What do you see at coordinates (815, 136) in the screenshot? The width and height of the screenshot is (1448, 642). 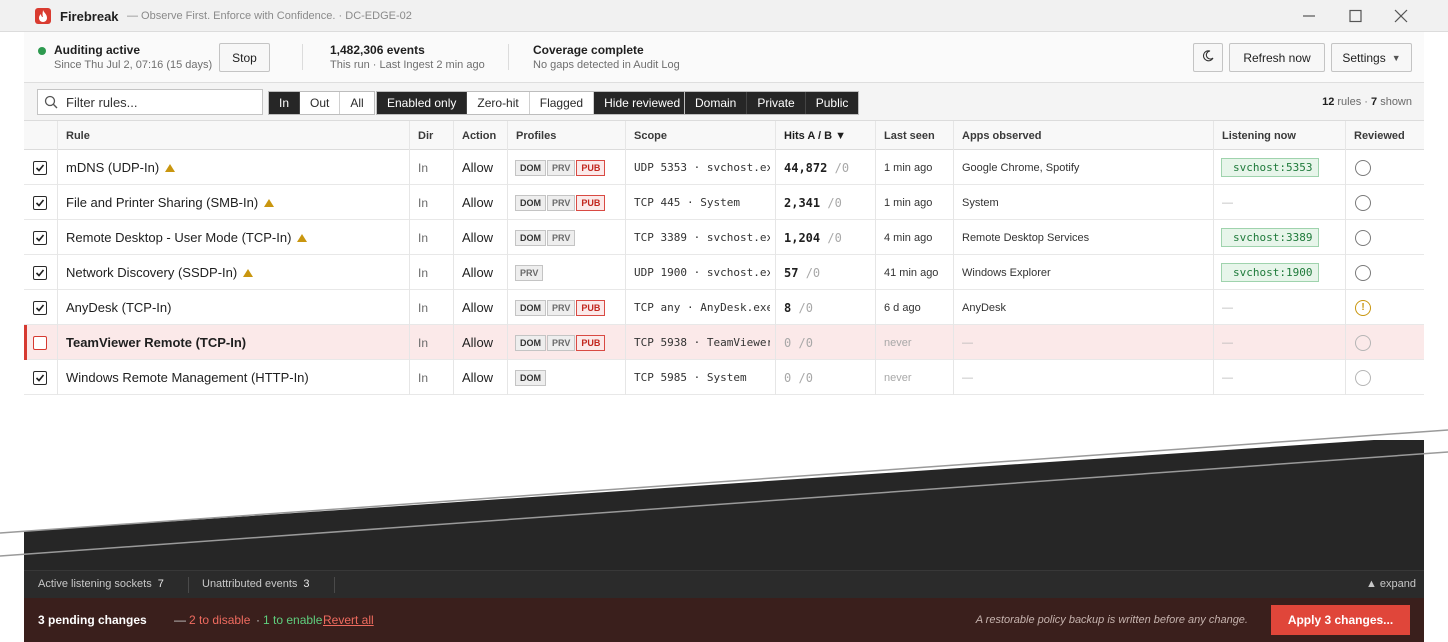 I see `col-hits: Hits A / B ▼` at bounding box center [815, 136].